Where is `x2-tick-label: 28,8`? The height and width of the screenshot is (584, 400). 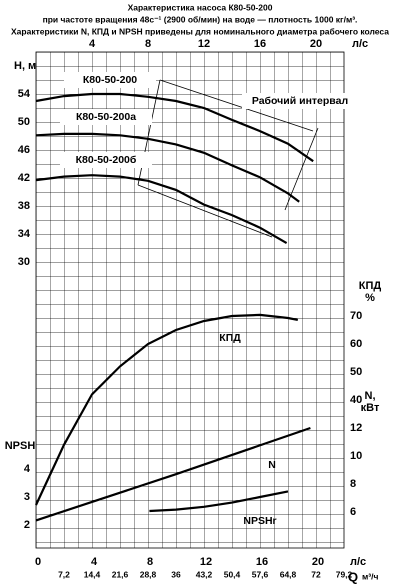
x2-tick-label: 28,8 is located at coordinates (148, 574).